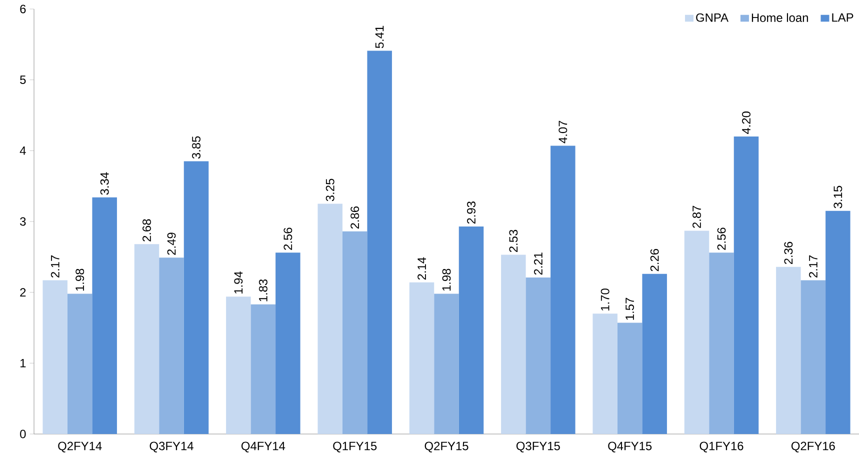  I want to click on y-tick-label: 5, so click(23, 80).